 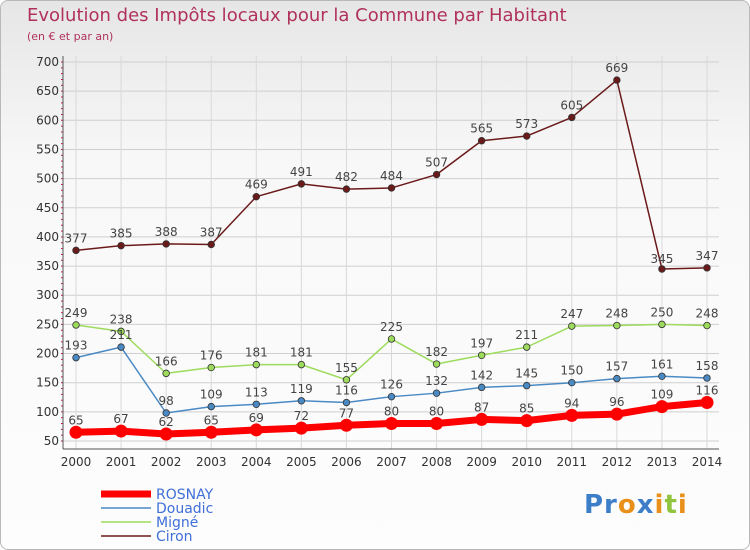 What do you see at coordinates (481, 462) in the screenshot?
I see `x-tick-label: 2009` at bounding box center [481, 462].